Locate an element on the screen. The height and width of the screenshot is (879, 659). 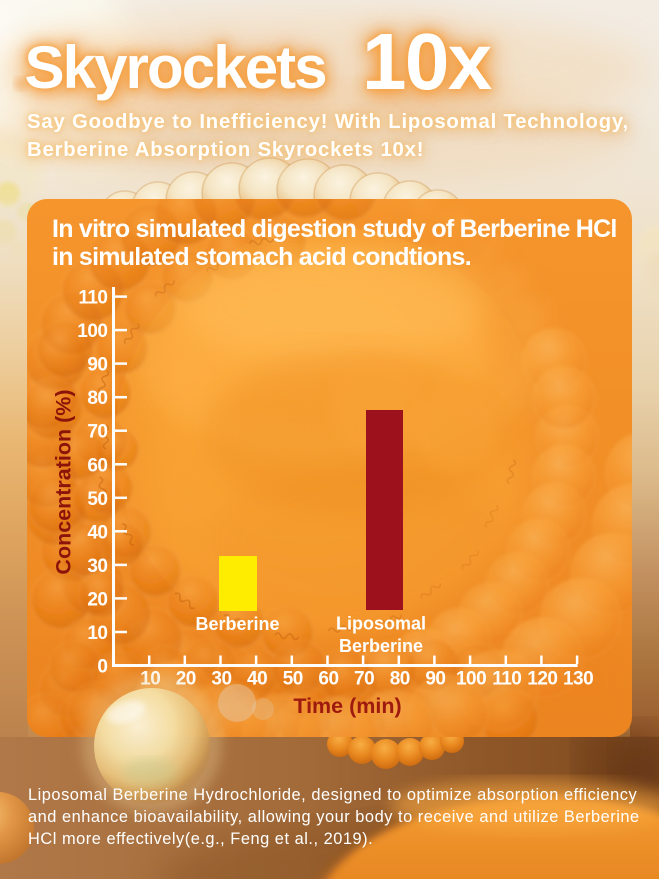
svg-text: Time (min) is located at coordinates (347, 706).